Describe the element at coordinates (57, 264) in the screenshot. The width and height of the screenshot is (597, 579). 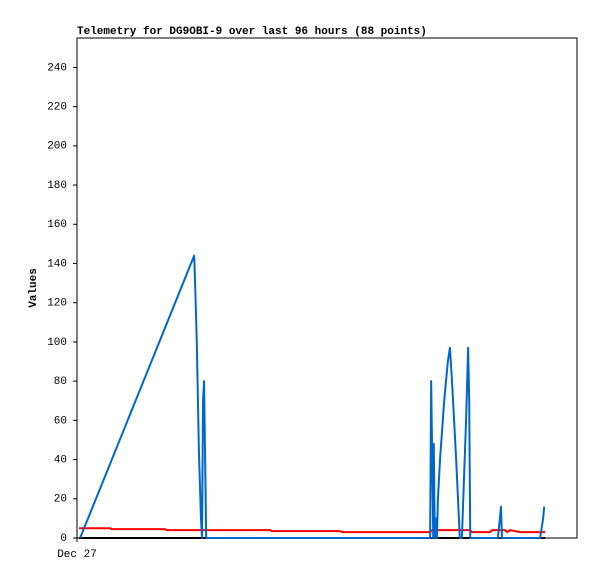
I see `y-tick-label: 140` at that location.